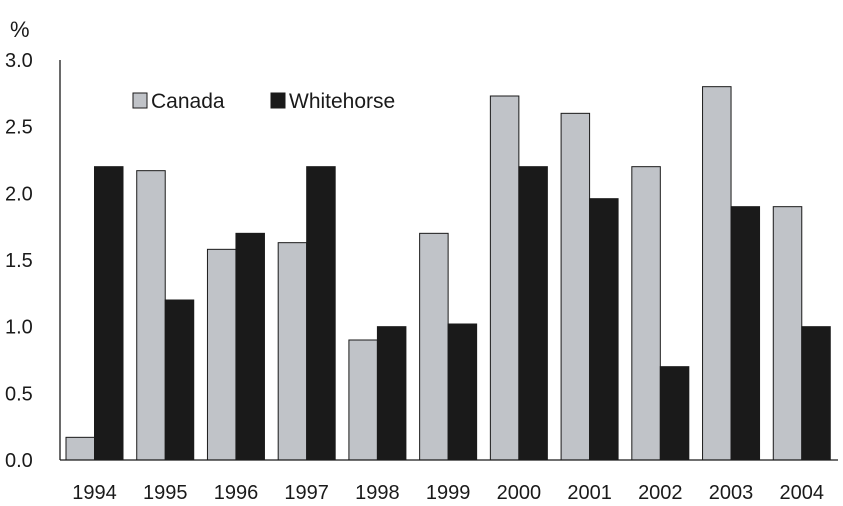 This screenshot has width=843, height=506. I want to click on bar-canada-1999, so click(434, 346).